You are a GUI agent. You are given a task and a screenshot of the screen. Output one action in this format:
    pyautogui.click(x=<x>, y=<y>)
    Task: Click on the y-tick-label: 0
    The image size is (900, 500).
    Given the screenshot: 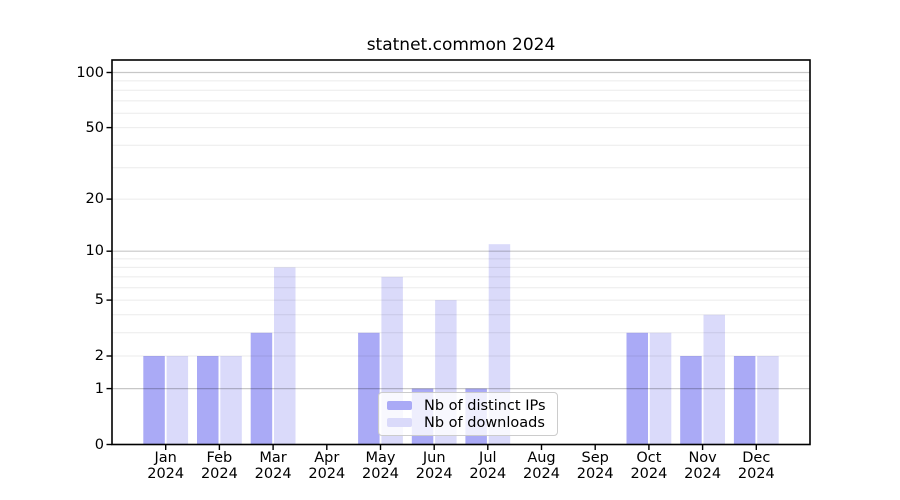 What is the action you would take?
    pyautogui.click(x=99, y=444)
    